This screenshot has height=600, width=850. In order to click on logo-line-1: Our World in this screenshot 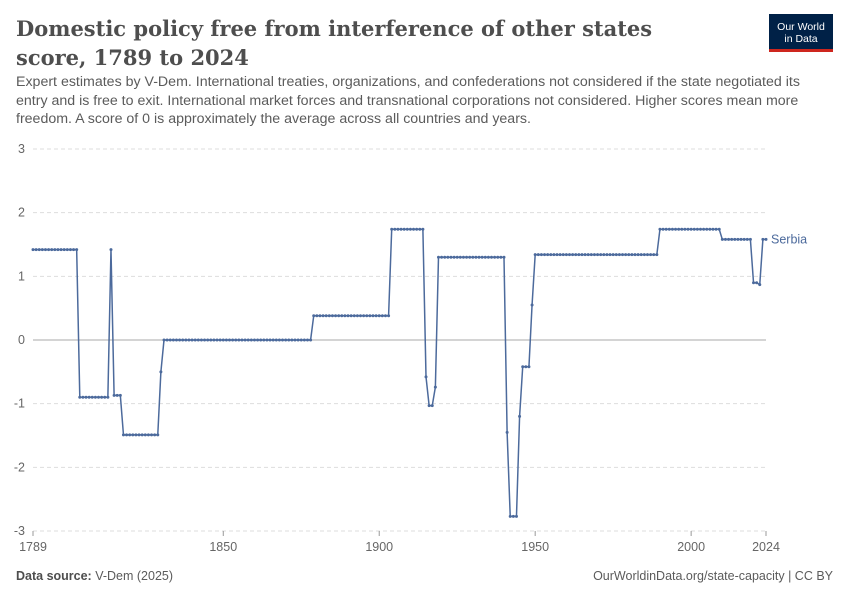, I will do `click(801, 27)`.